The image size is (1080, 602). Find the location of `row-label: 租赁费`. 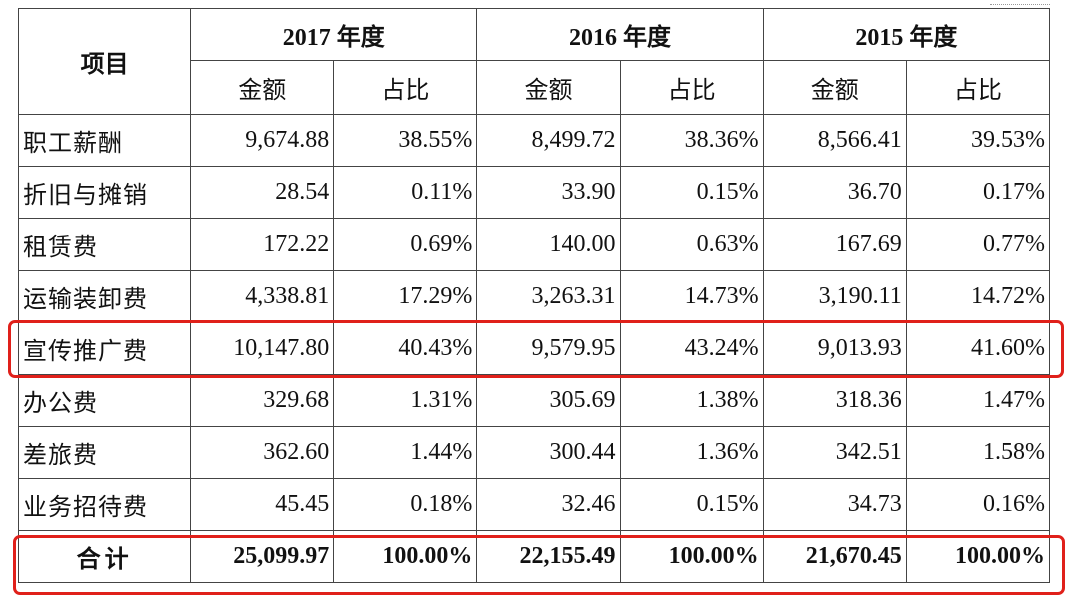

row-label: 租赁费 is located at coordinates (104, 244).